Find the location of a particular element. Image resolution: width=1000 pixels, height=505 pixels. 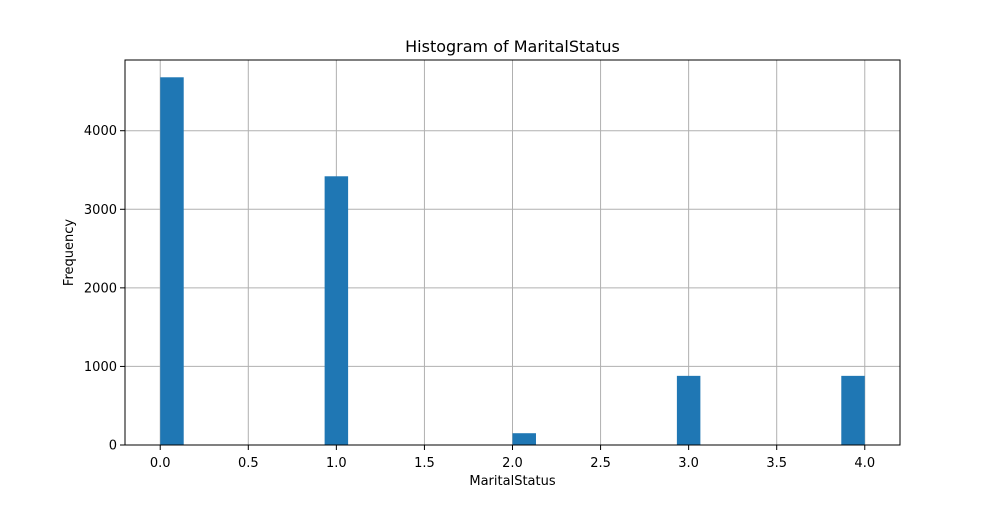

chart-title: Histogram of MaritalStatus is located at coordinates (512, 46).